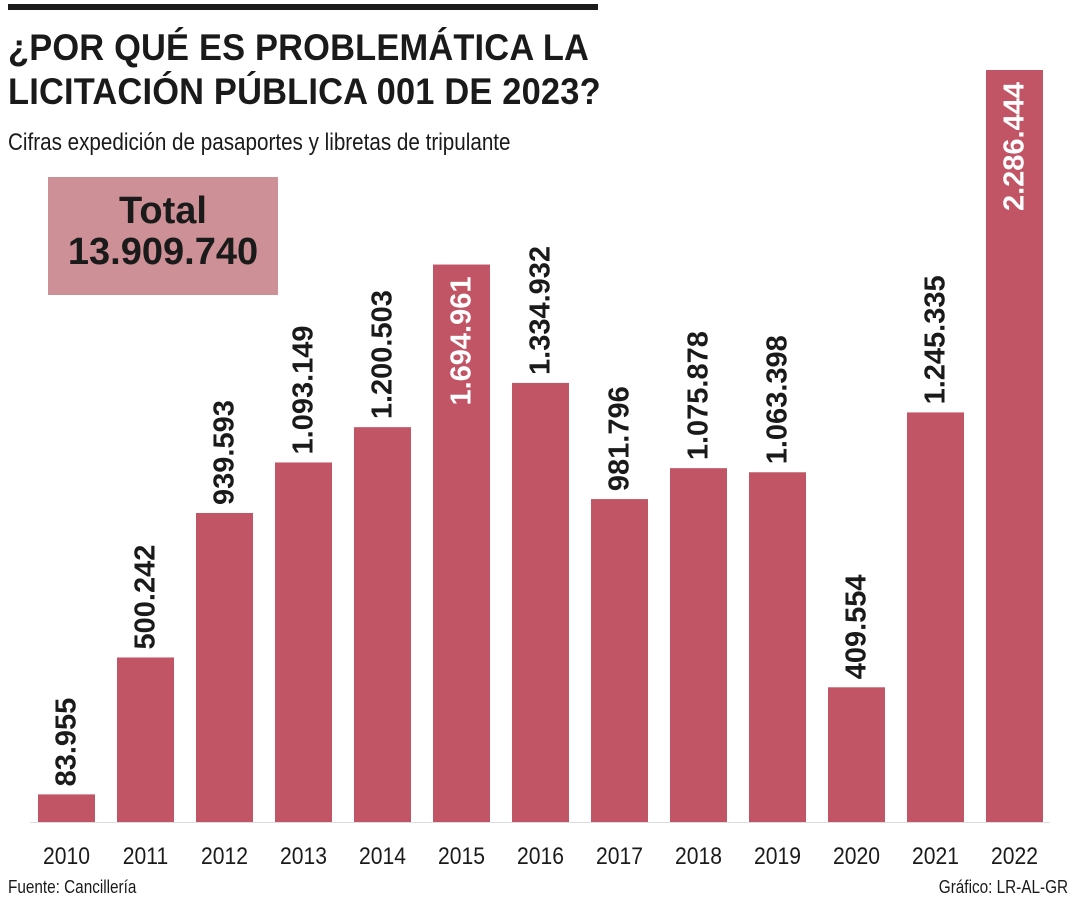 Image resolution: width=1080 pixels, height=900 pixels. I want to click on bar-2018, so click(698, 645).